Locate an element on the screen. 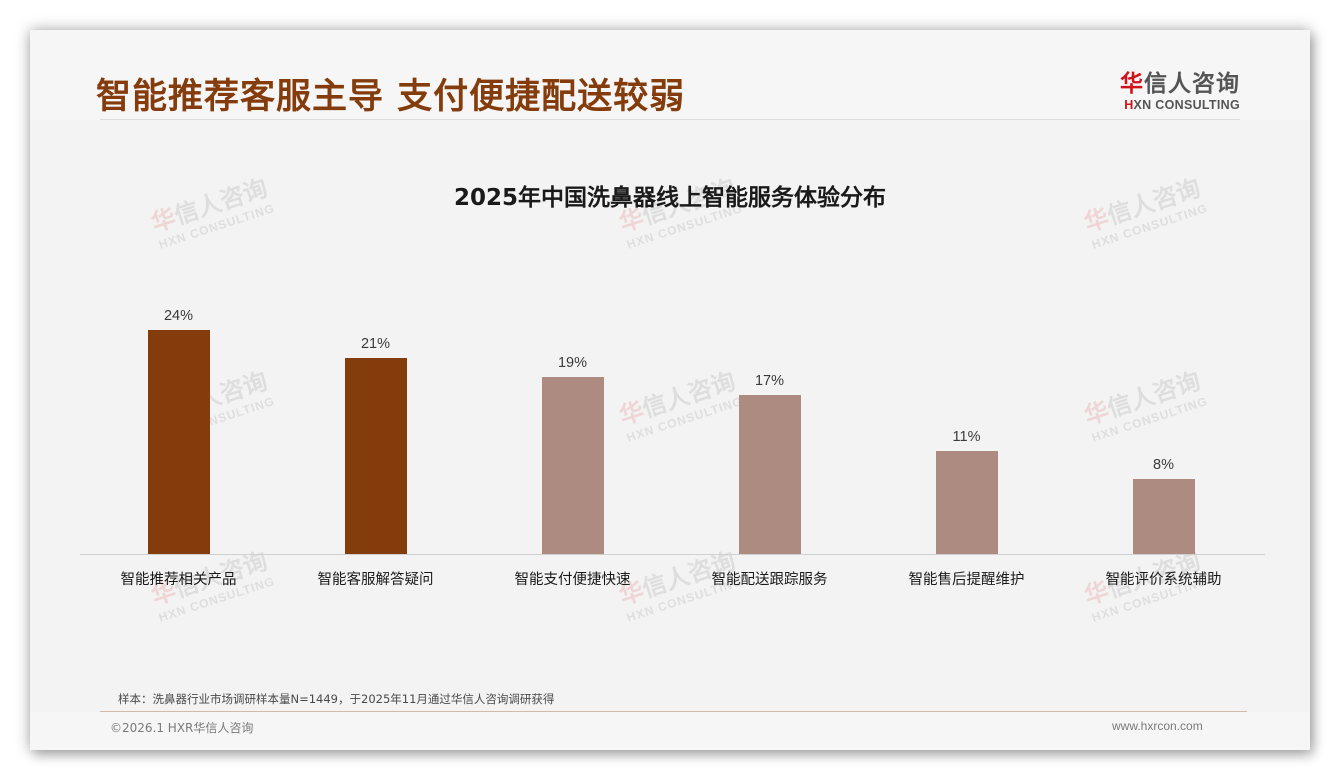  category-label: 智能配送跟踪服务 is located at coordinates (769, 580).